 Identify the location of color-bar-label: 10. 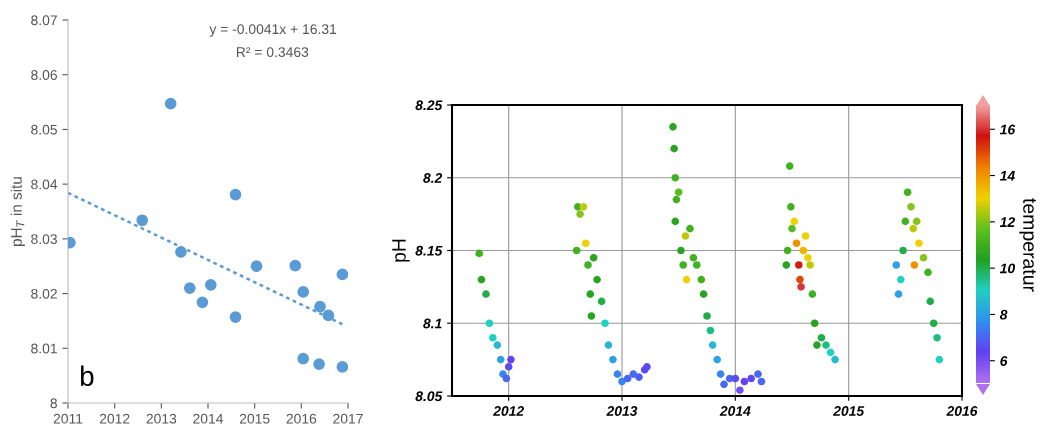
(1007, 268).